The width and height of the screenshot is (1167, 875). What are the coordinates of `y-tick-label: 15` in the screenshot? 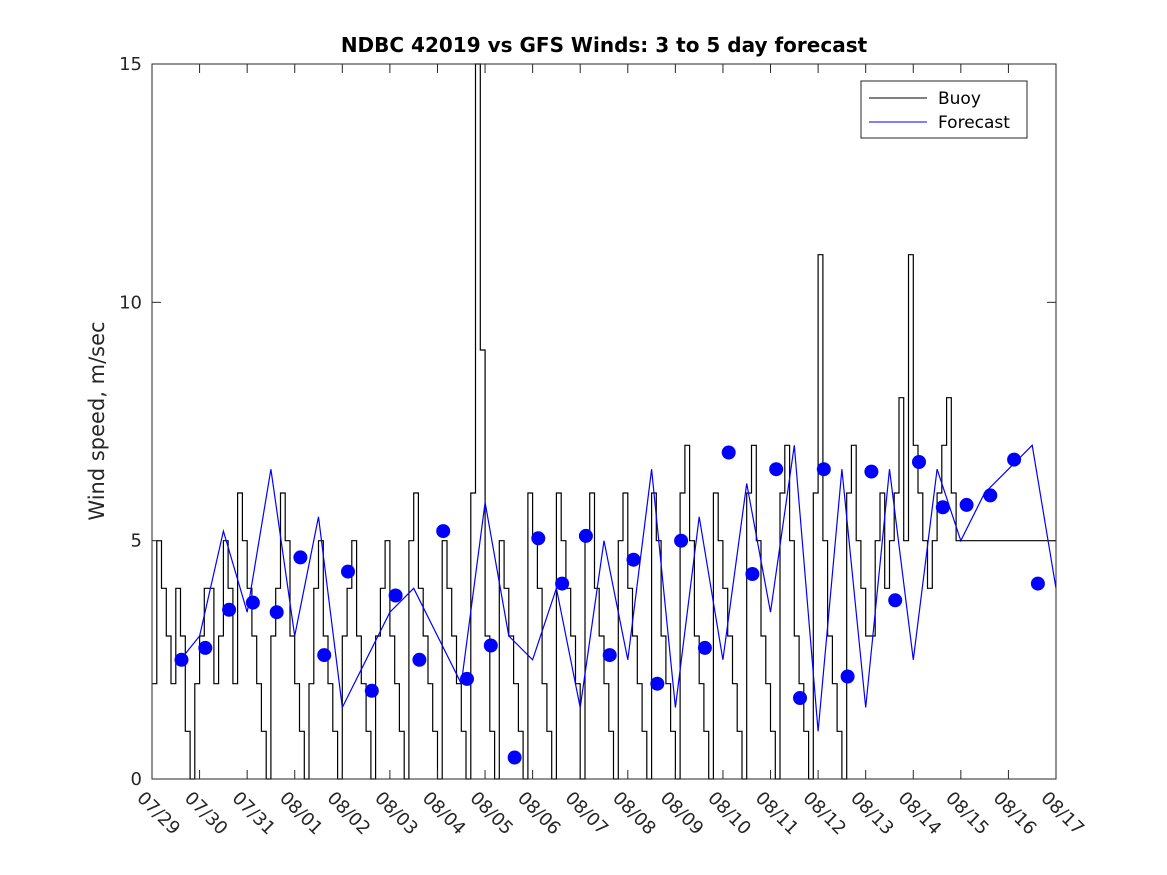 It's located at (130, 64).